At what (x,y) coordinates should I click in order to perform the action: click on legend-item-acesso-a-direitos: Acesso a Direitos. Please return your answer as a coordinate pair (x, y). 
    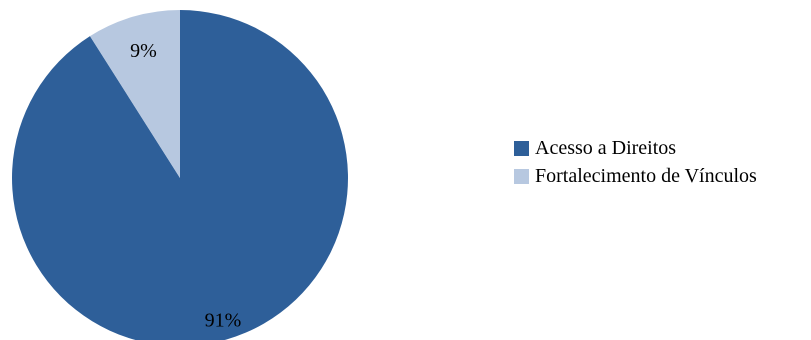
    Looking at the image, I should click on (635, 148).